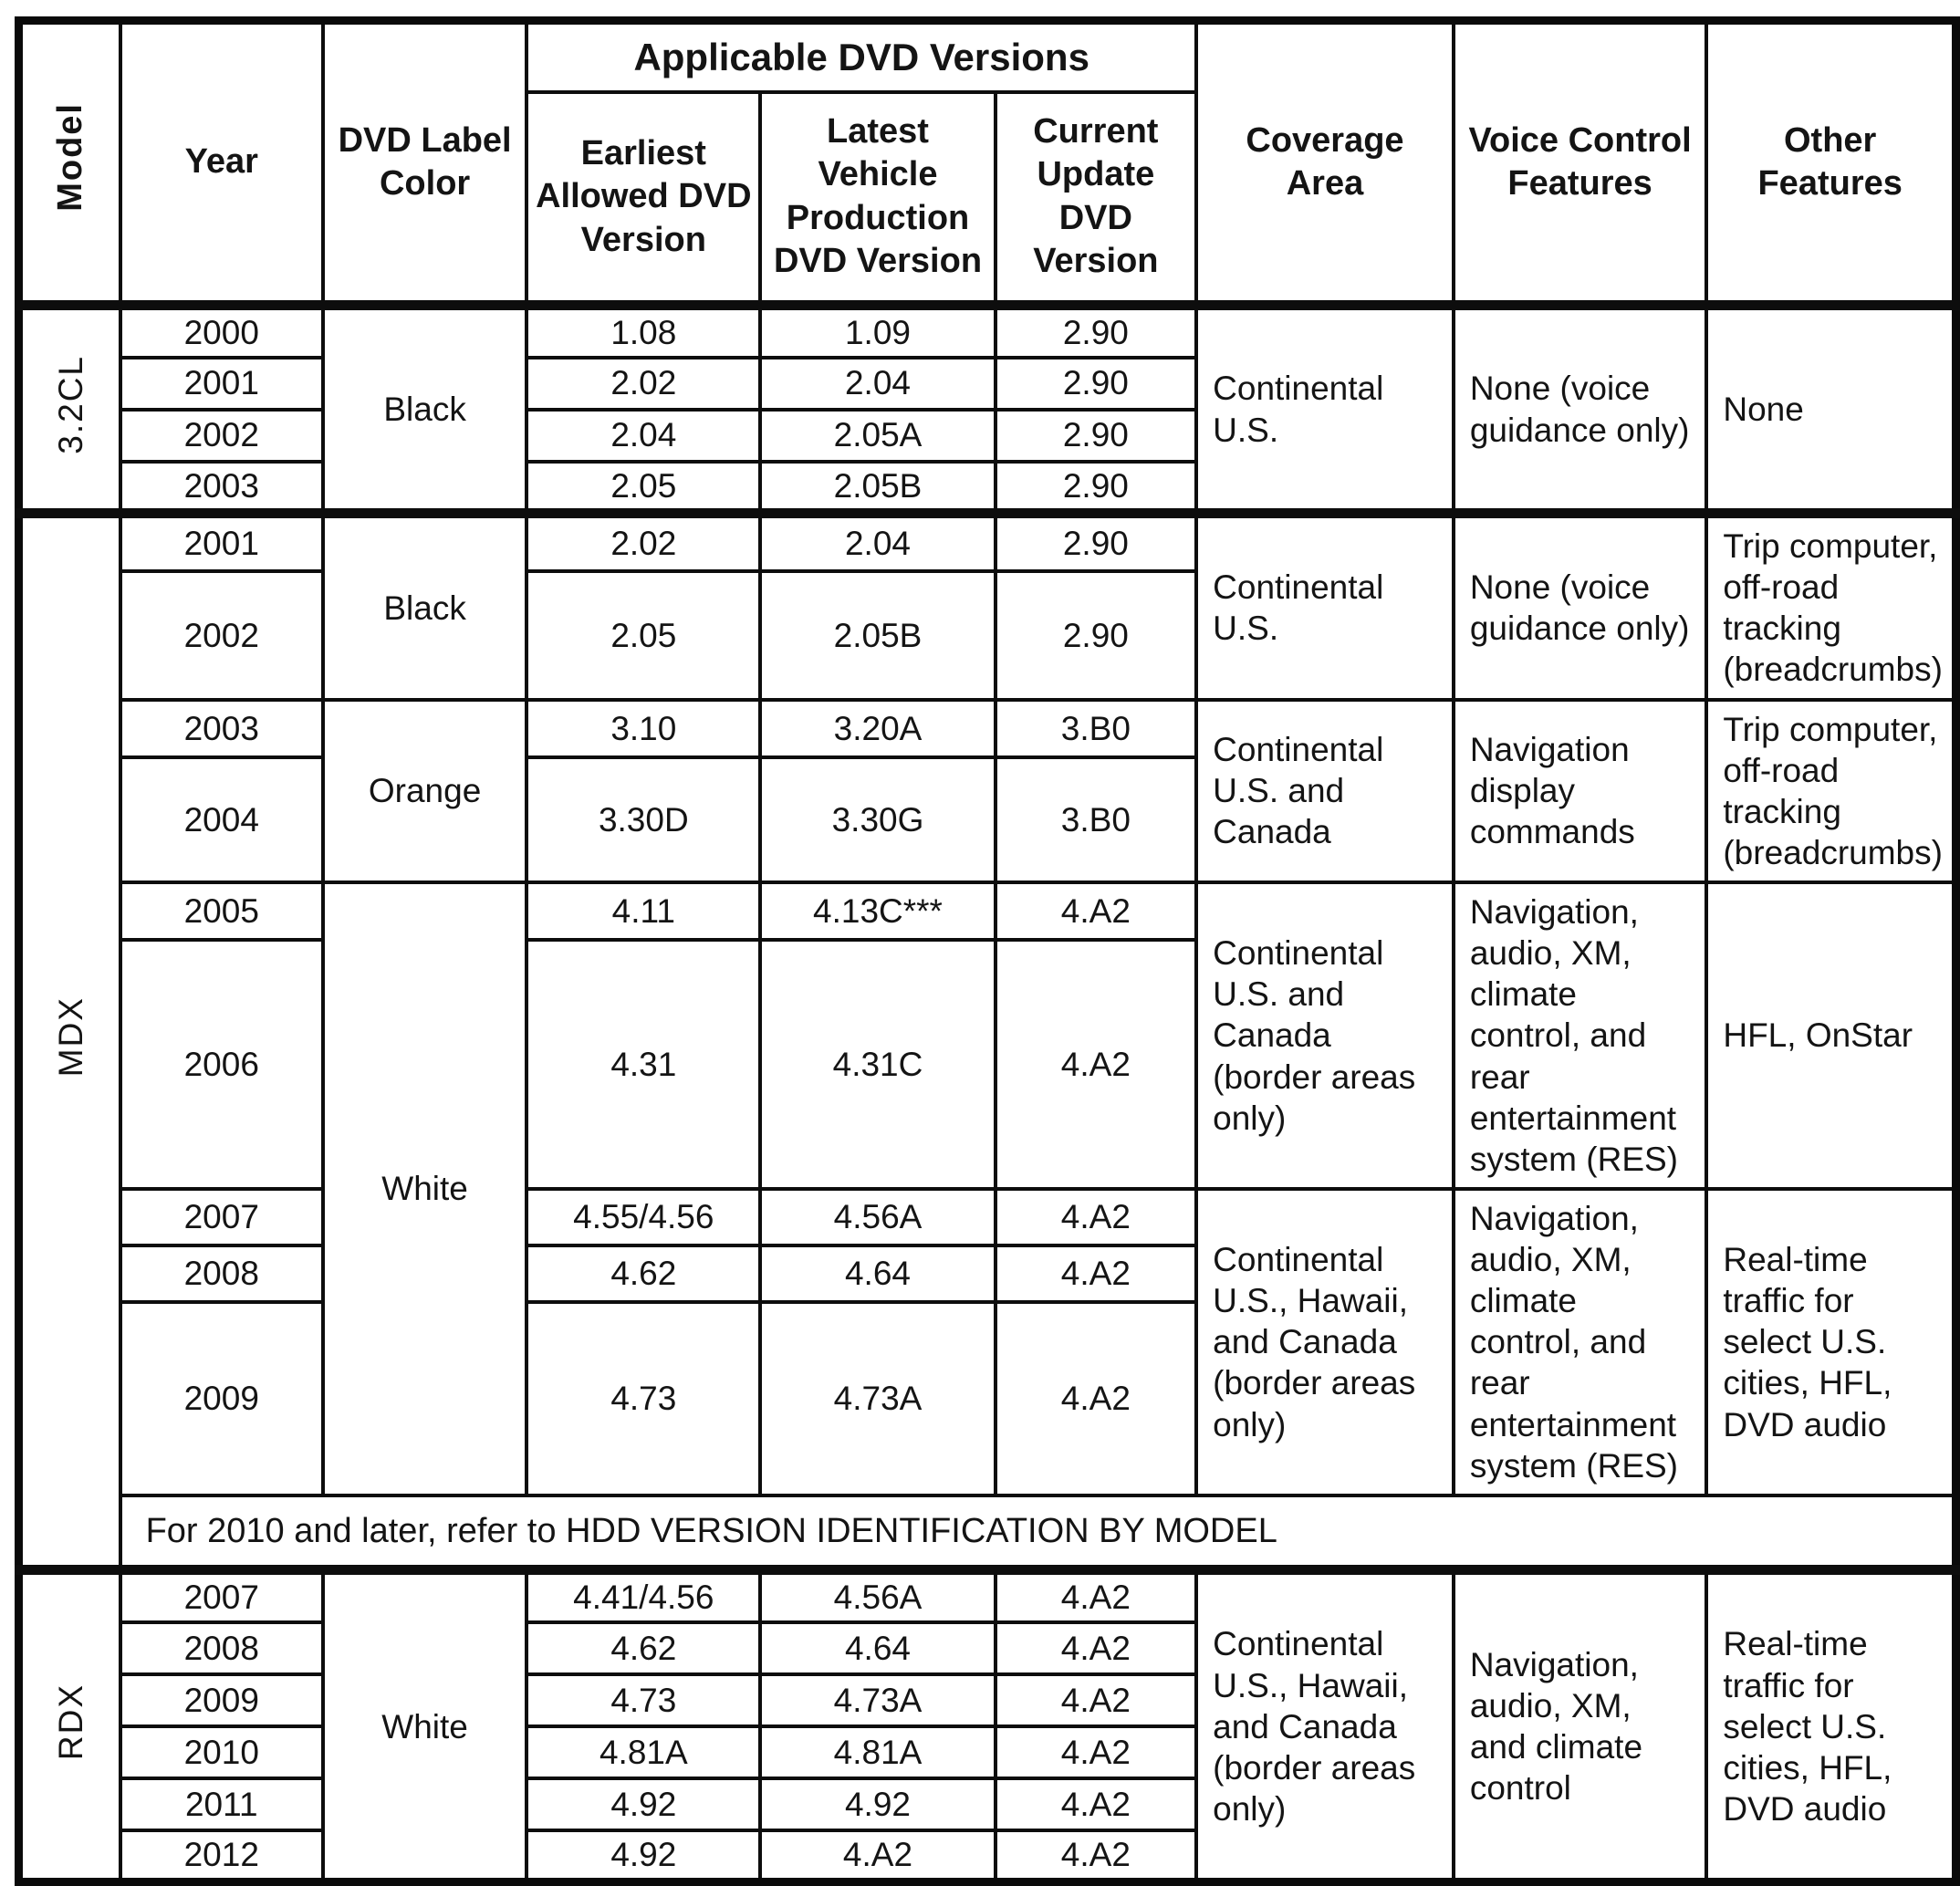 Image resolution: width=1960 pixels, height=1886 pixels. What do you see at coordinates (862, 56) in the screenshot?
I see `col-header-applicable-dvd-versions: Applicable DVD Versions` at bounding box center [862, 56].